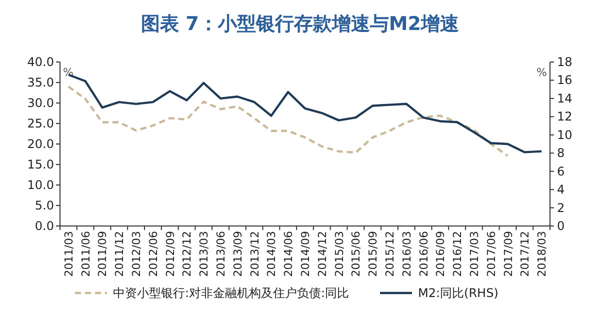 This screenshot has height=333, width=600. What do you see at coordinates (322, 254) in the screenshot?
I see `x-tick-label: 2014/12` at bounding box center [322, 254].